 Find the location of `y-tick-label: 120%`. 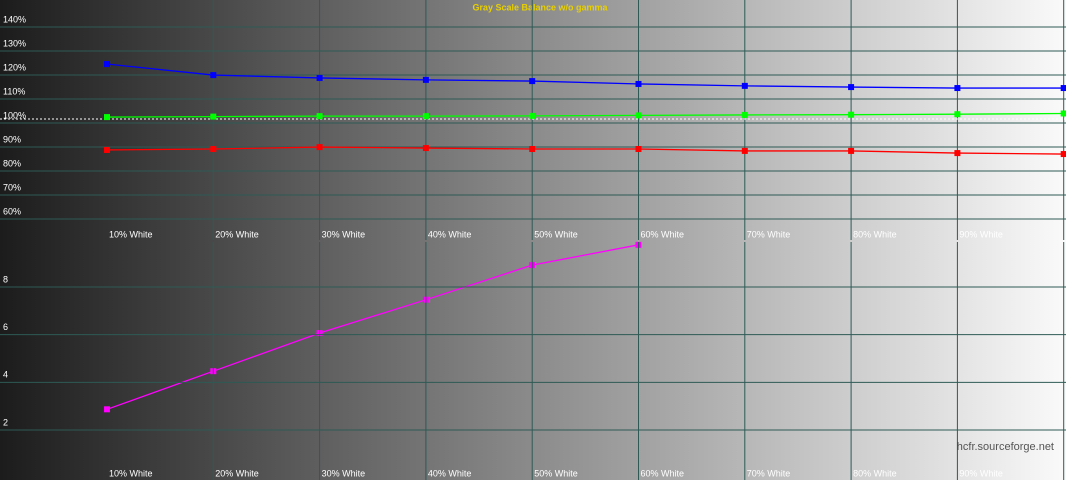

y-tick-label: 120% is located at coordinates (14, 67).